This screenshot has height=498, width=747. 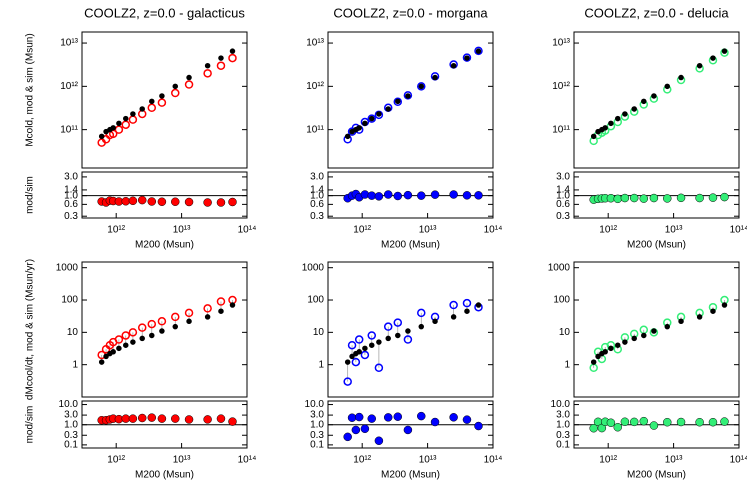 What do you see at coordinates (561, 129) in the screenshot?
I see `y-tick-label: 10¹¹` at bounding box center [561, 129].